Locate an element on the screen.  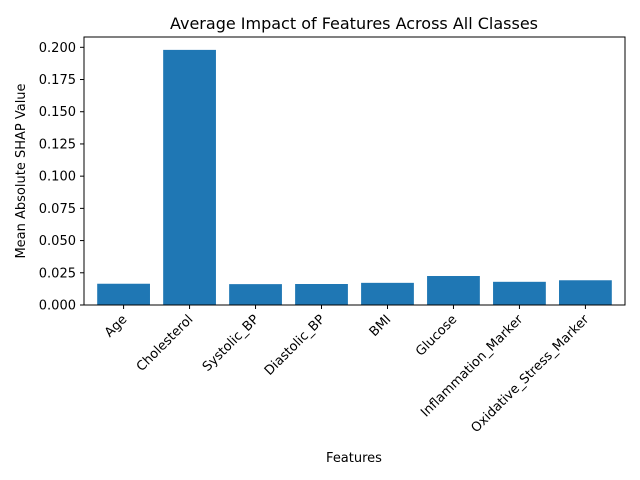
y-tick-label: 0.125 is located at coordinates (57, 144).